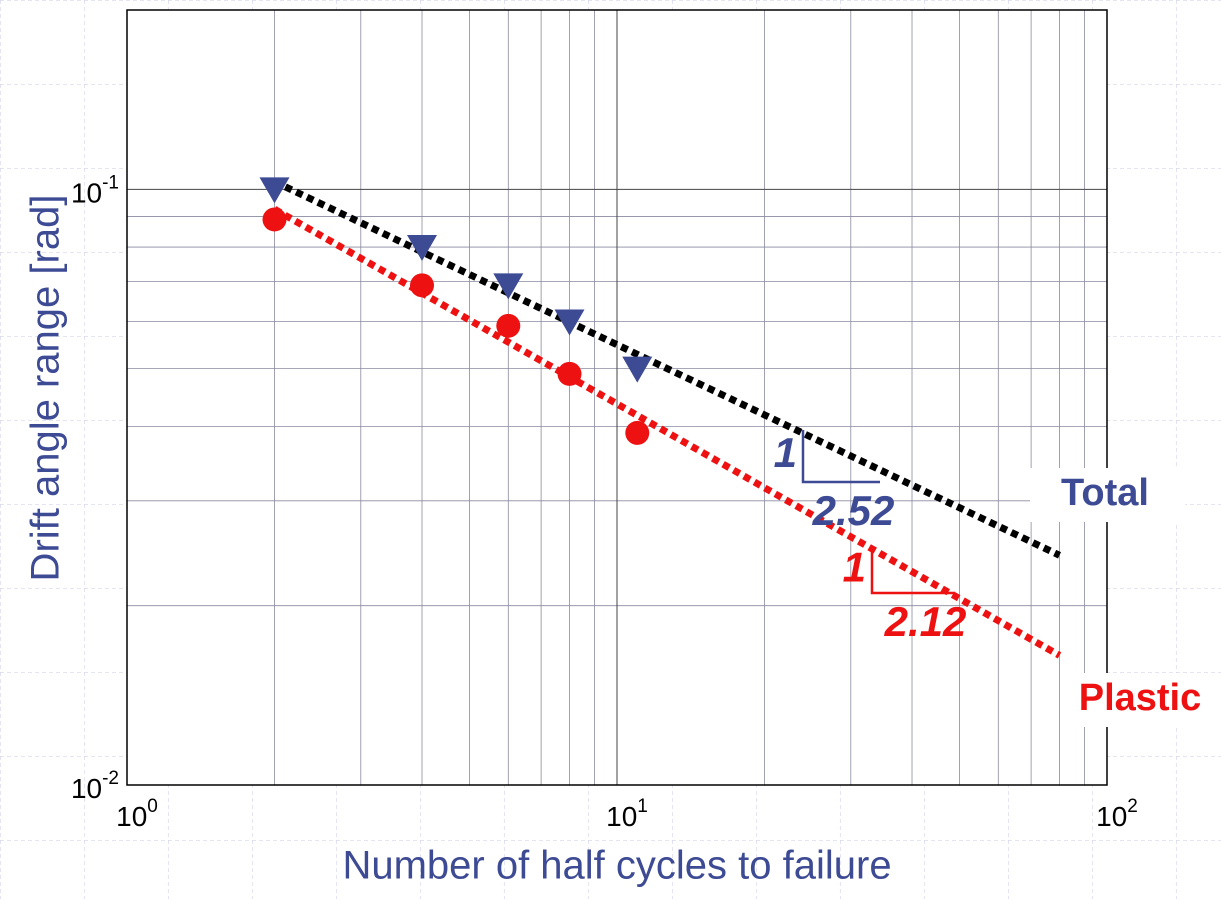 This screenshot has height=899, width=1221. I want to click on series-tag: Plastic, so click(1140, 698).